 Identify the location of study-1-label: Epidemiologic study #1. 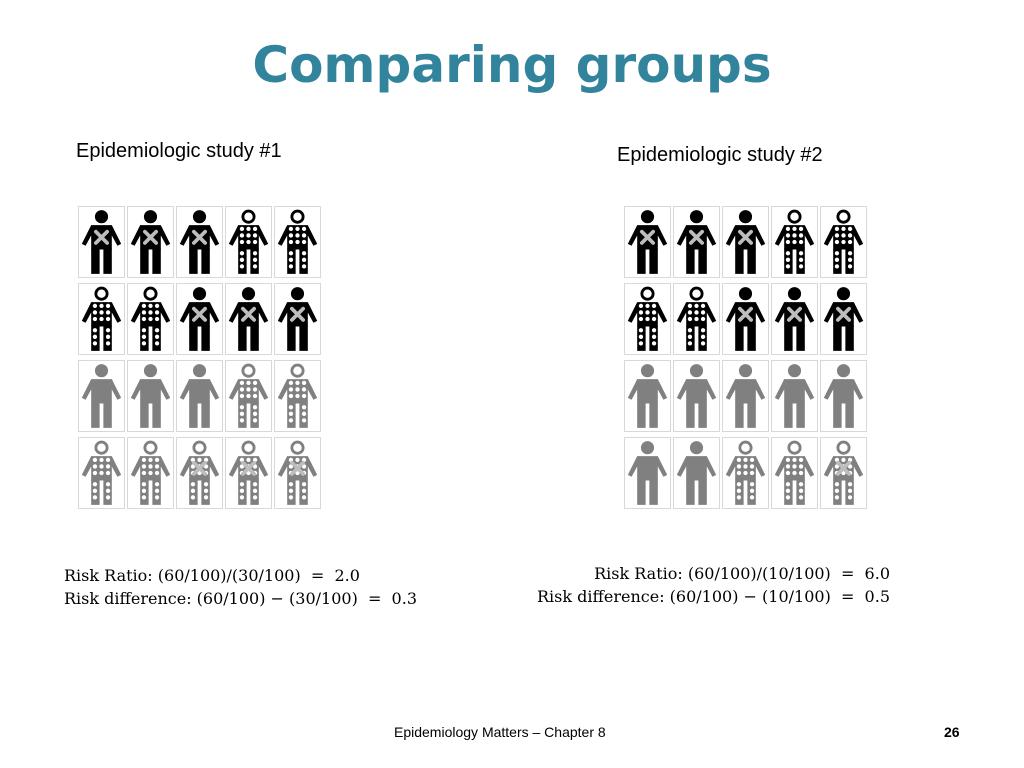
(179, 151).